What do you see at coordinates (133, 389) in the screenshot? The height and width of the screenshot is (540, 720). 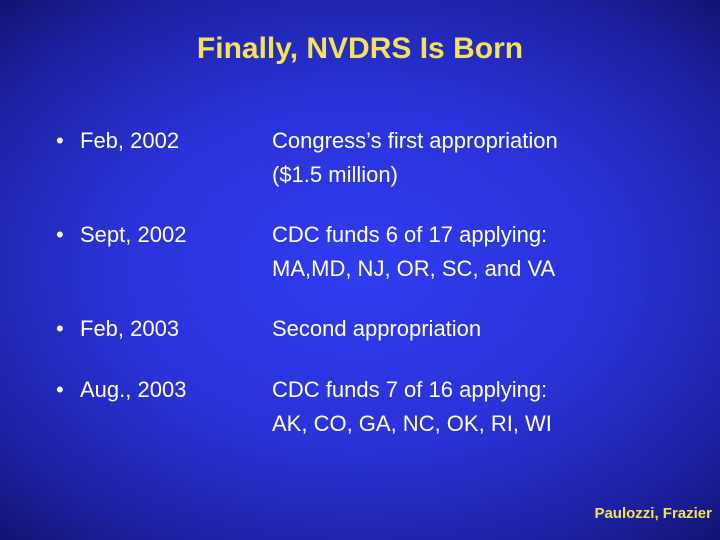 I see `item-date: Aug., 2003` at bounding box center [133, 389].